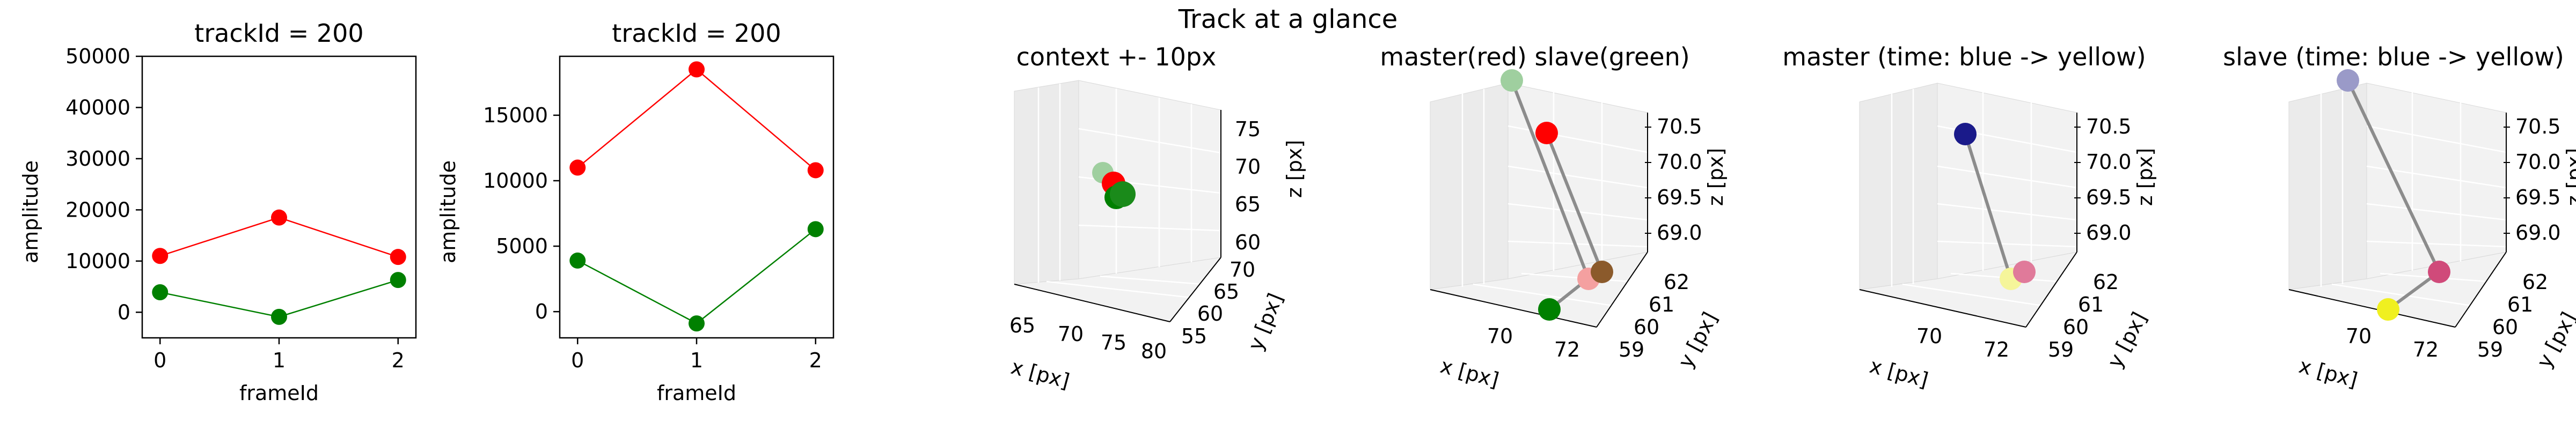 Image resolution: width=2576 pixels, height=429 pixels. Describe the element at coordinates (1265, 322) in the screenshot. I see `chart-3-ylabel: y [px]` at that location.